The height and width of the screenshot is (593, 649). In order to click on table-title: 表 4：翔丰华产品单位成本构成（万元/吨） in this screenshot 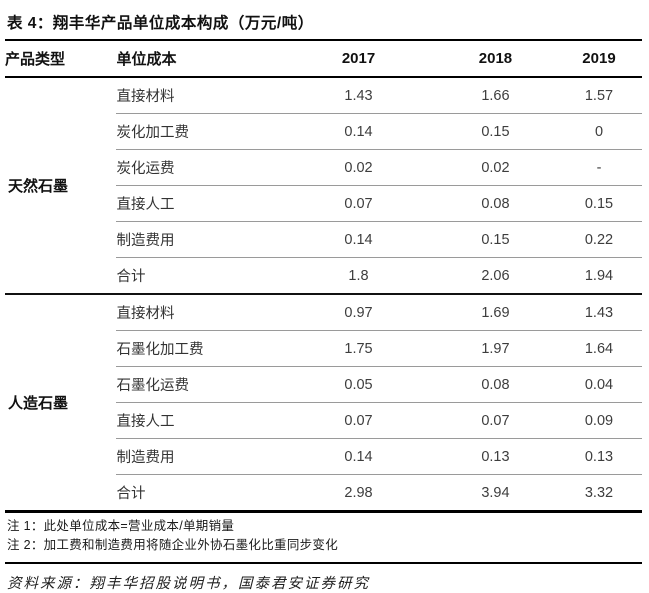, I will do `click(323, 23)`.